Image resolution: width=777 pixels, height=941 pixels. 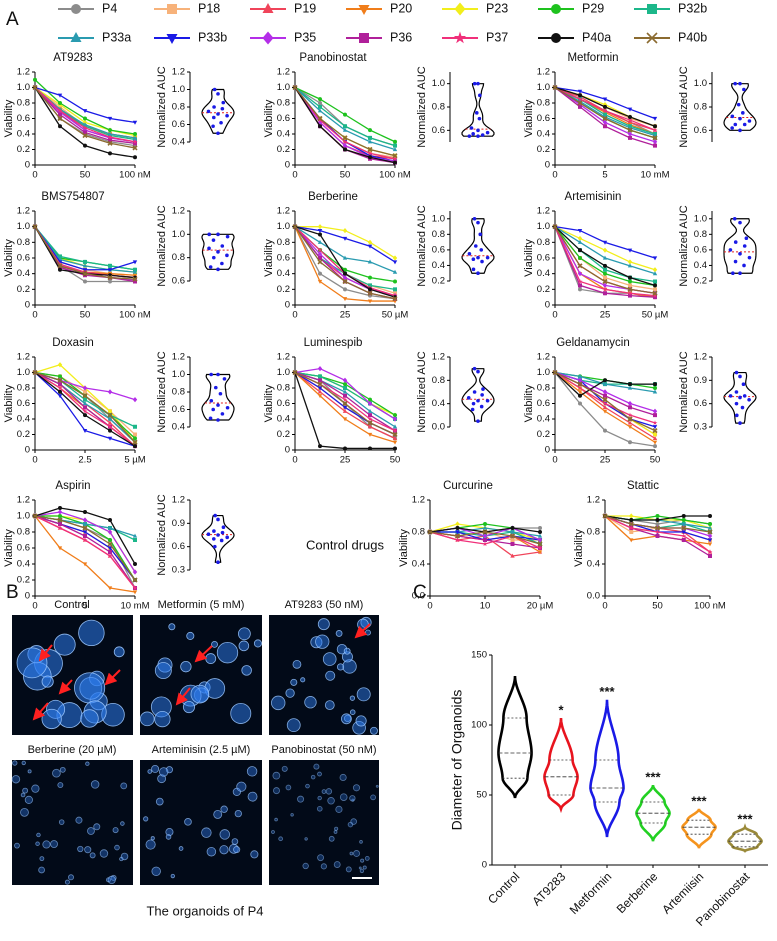 What do you see at coordinates (652, 9) in the screenshot?
I see `legend-marker` at bounding box center [652, 9].